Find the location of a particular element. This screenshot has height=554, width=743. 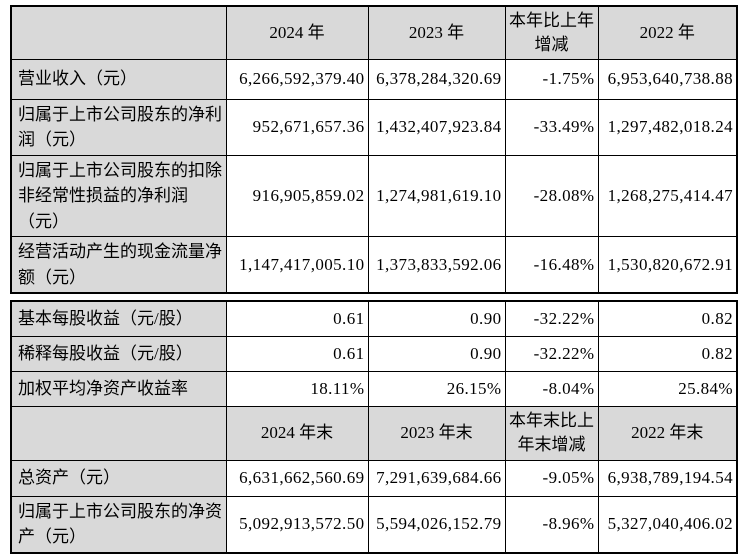

value-change: -9.05% is located at coordinates (551, 478).